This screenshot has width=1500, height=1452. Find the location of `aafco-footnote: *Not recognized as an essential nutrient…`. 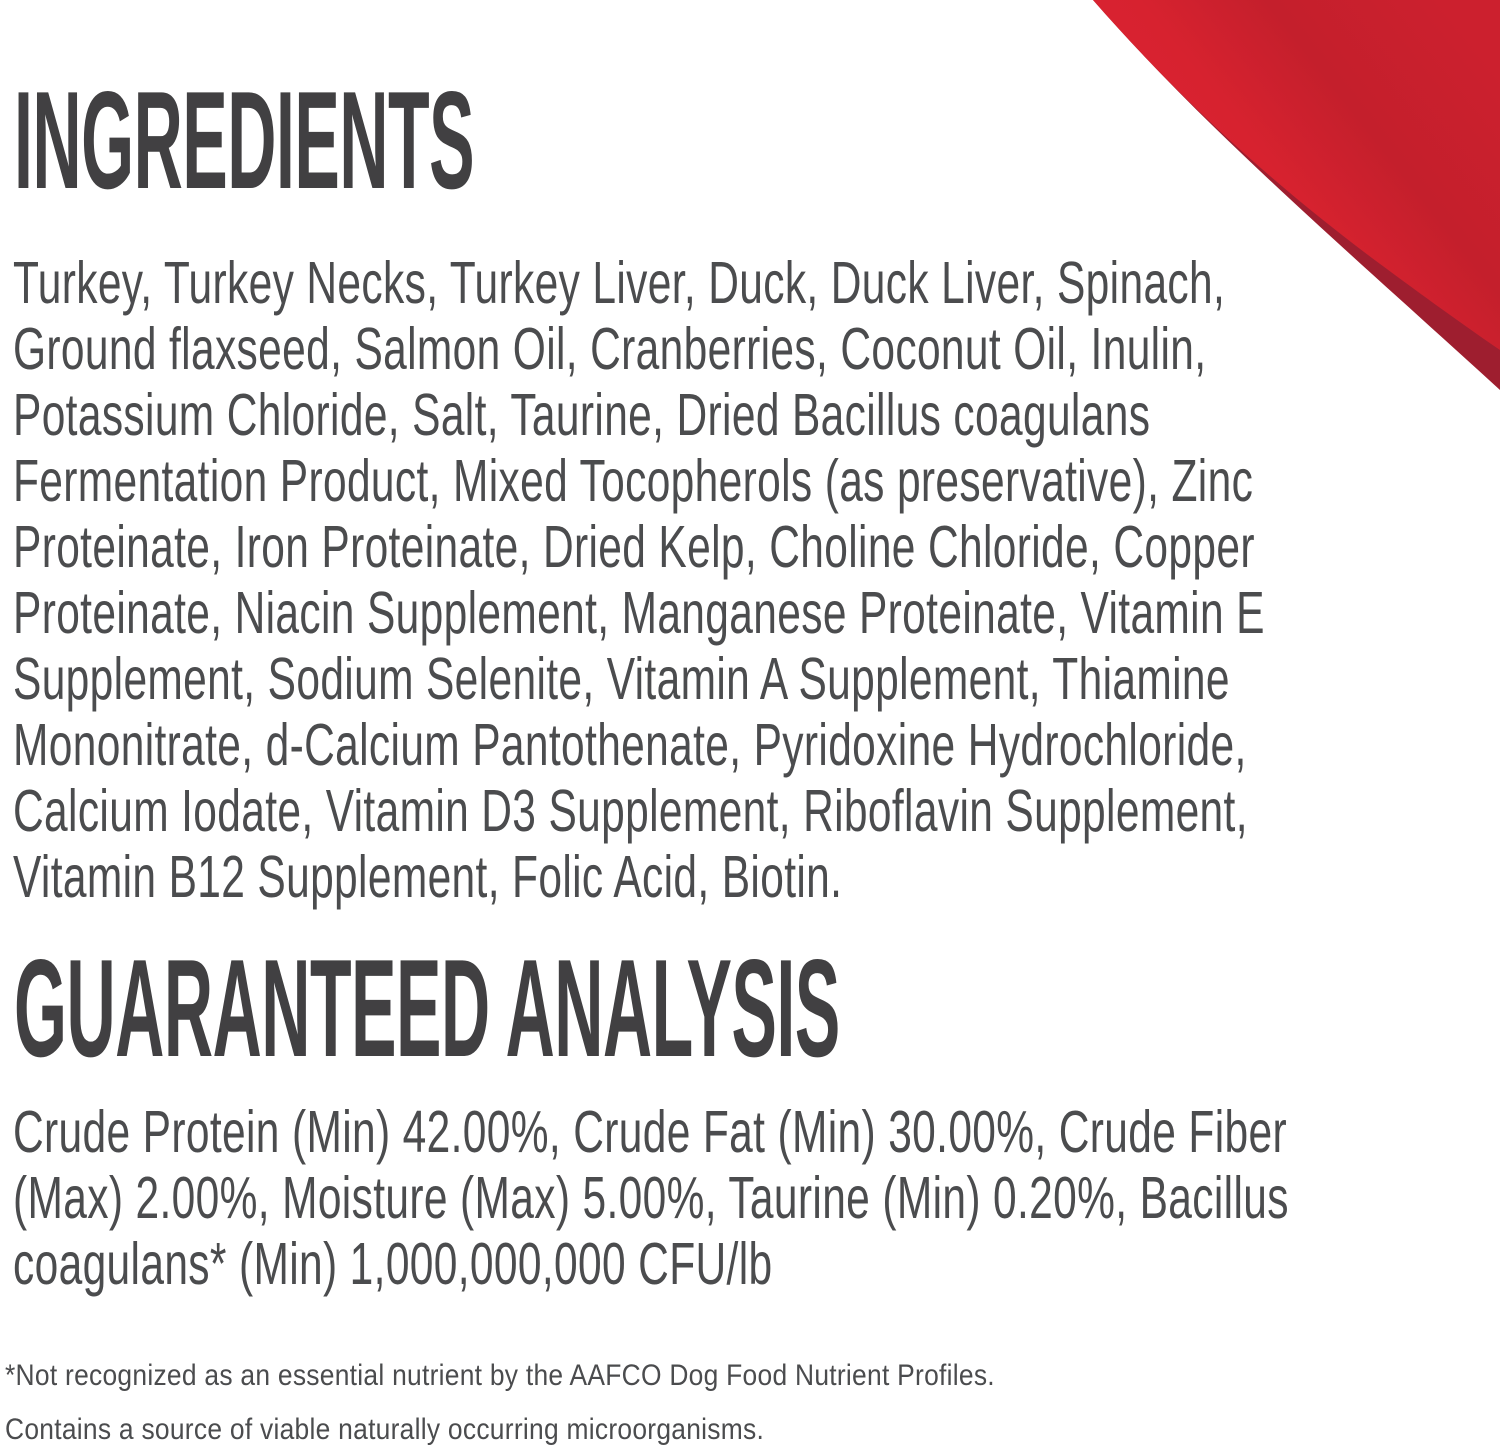

aafco-footnote: *Not recognized as an essential nutrient… is located at coordinates (500, 1375).